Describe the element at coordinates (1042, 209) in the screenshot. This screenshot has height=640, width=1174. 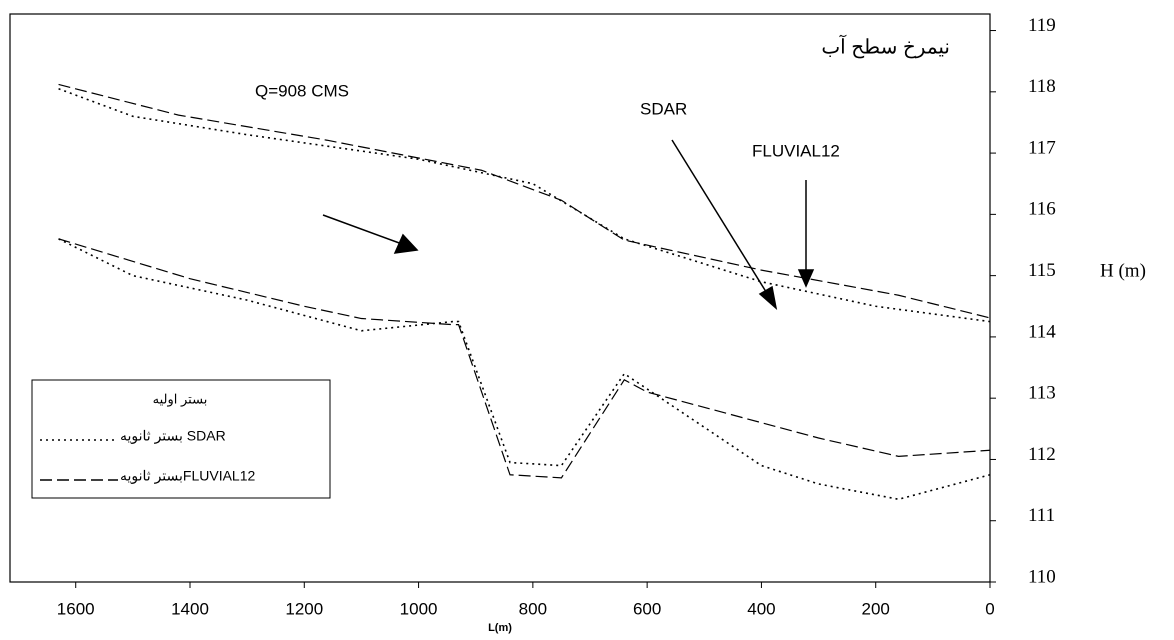
I see `y-tick-label: 116` at that location.